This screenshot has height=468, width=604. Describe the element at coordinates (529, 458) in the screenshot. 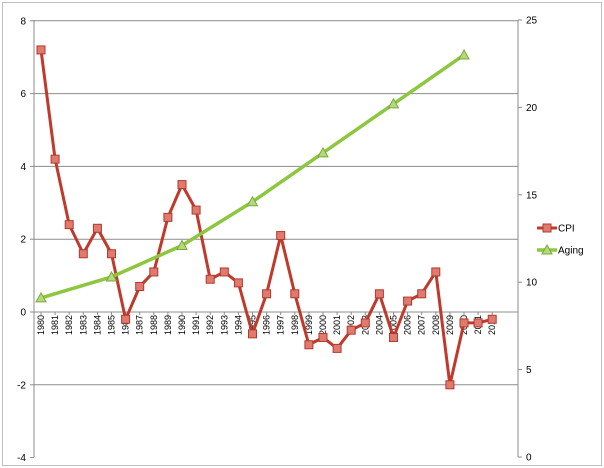

I see `right-tick-label: 0` at that location.